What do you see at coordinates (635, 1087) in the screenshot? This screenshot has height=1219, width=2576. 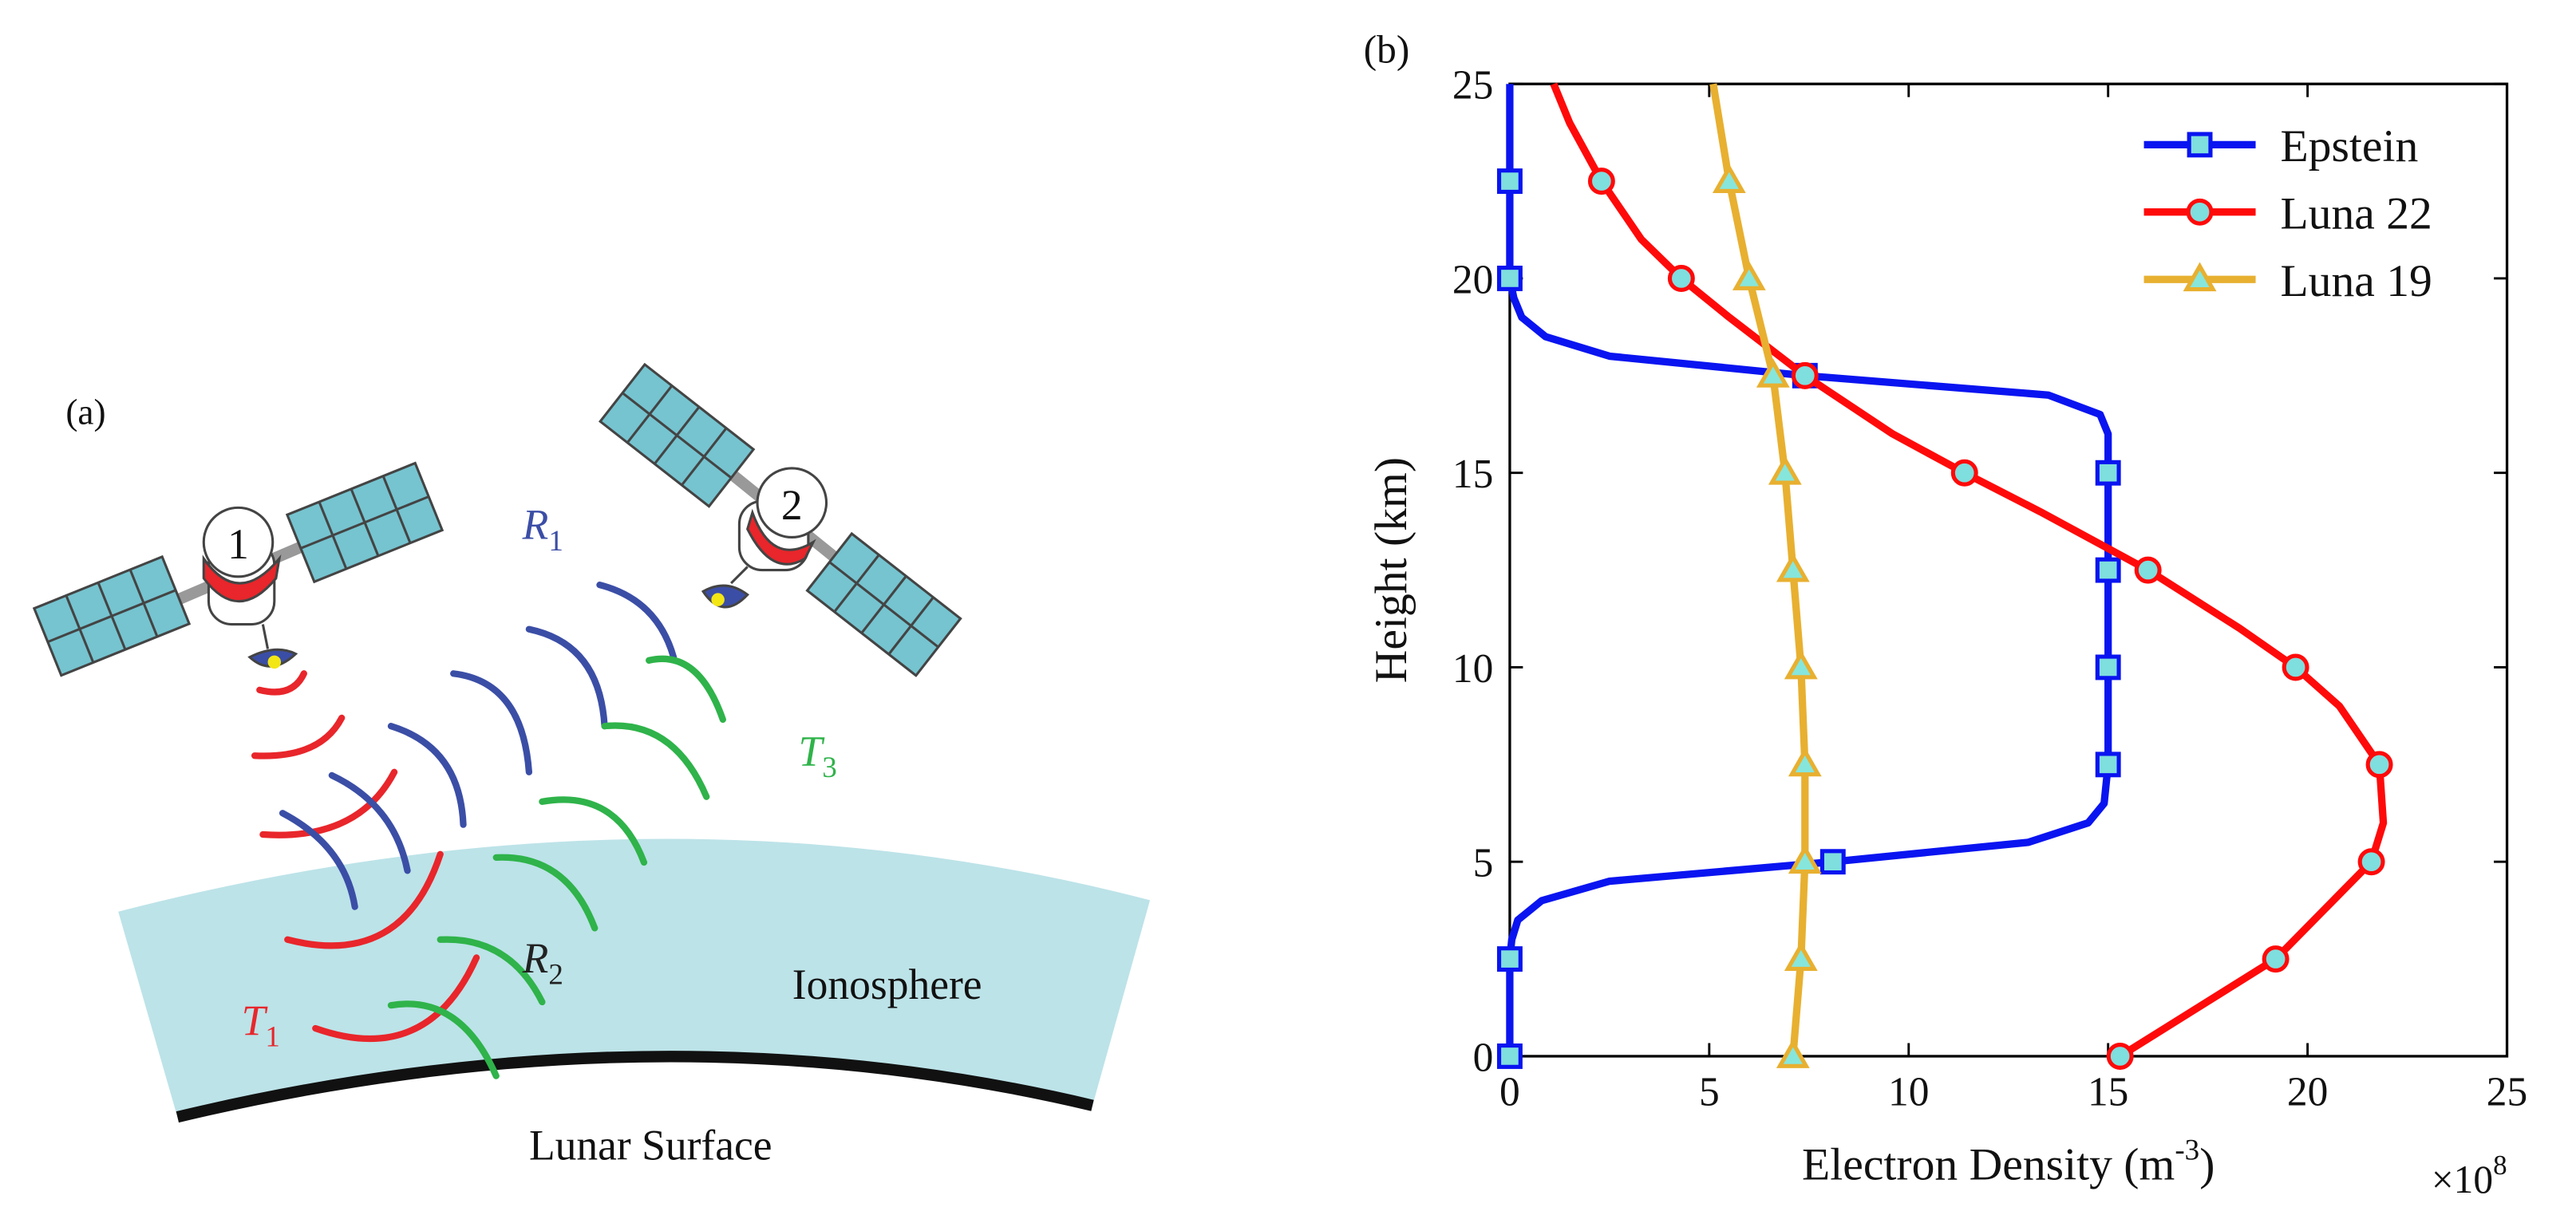 I see `lunar-surface` at bounding box center [635, 1087].